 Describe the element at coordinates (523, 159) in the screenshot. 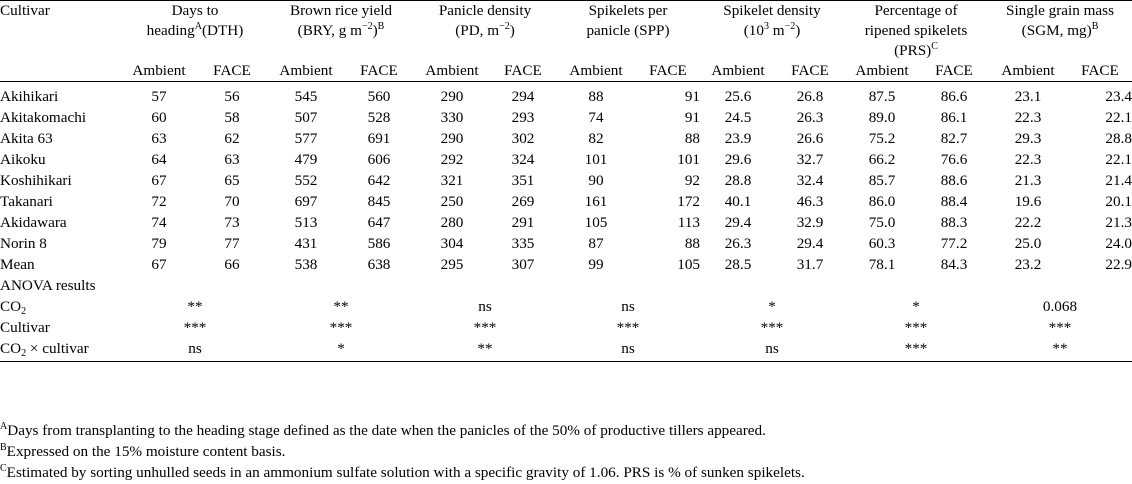

I see `table-cell: 324` at that location.